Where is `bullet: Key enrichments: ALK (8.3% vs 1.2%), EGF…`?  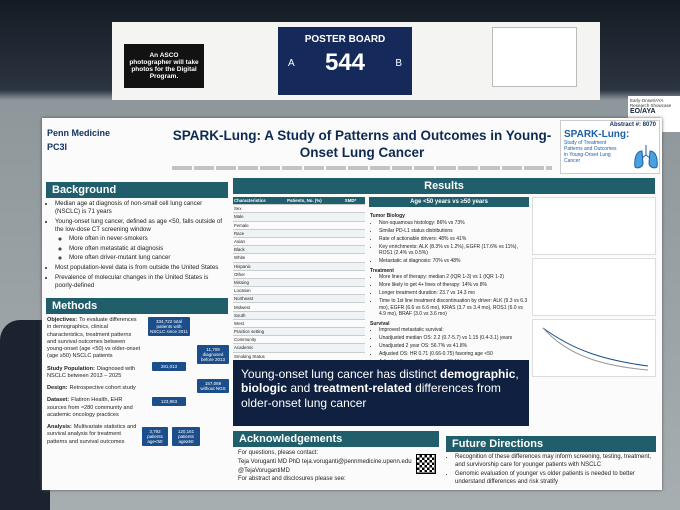 bullet: Key enrichments: ALK (8.3% vs 1.2%), EGF… is located at coordinates (453, 250).